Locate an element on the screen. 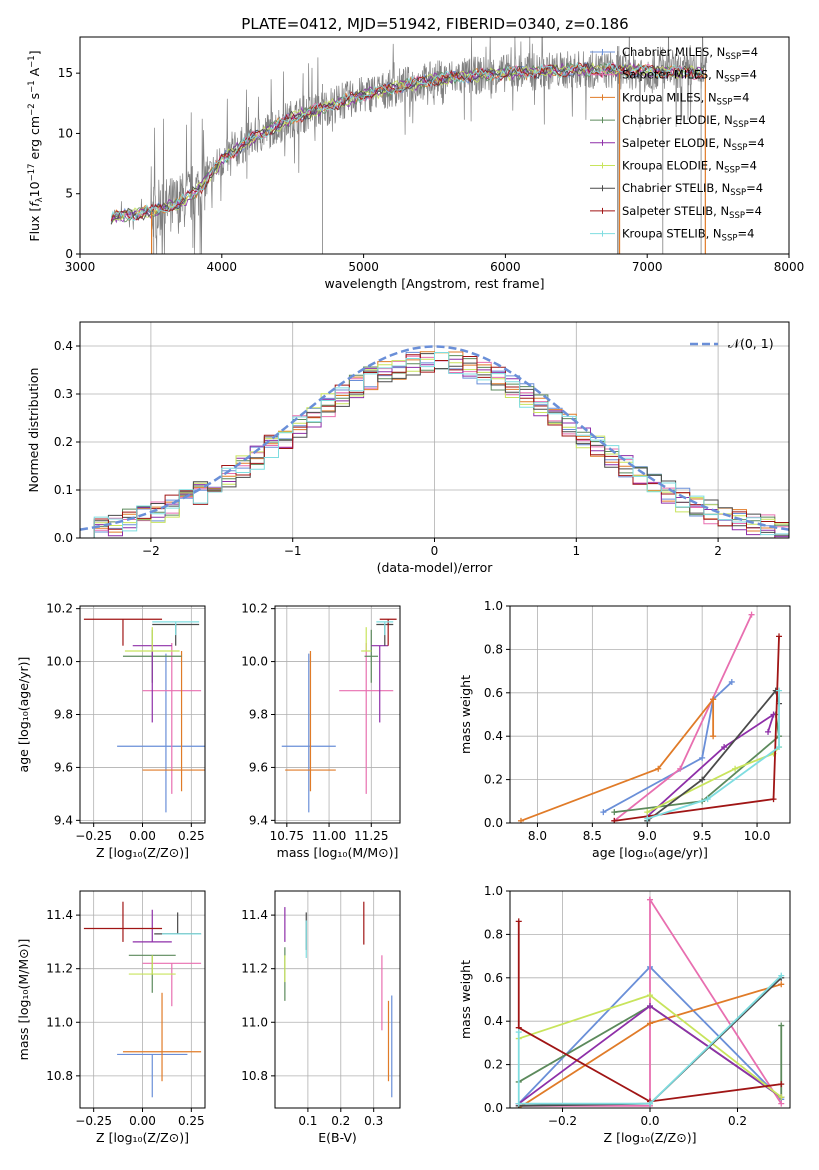 The image size is (819, 1170). error-point-salpeter-miles is located at coordinates (172, 718).